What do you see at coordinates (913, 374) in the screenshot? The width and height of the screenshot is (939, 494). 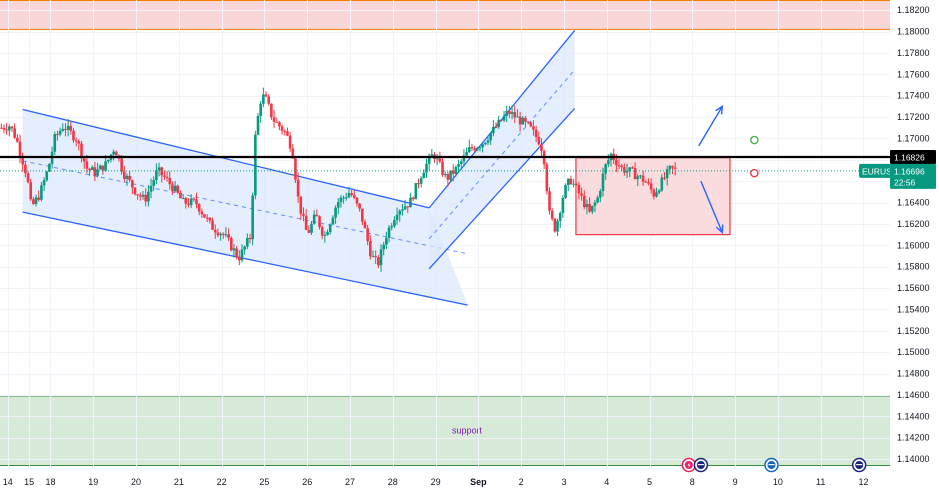 I see `y-tick-label: 1.14800` at bounding box center [913, 374].